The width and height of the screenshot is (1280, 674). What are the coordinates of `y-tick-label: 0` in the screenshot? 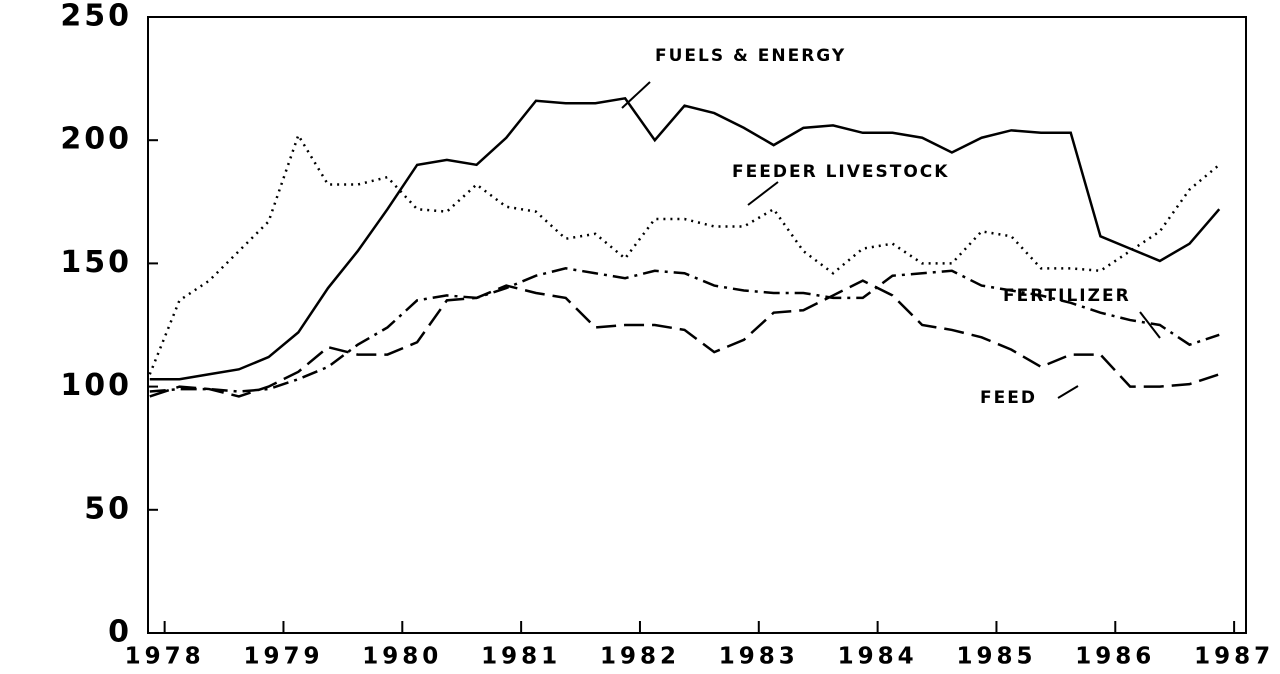 It's located at (120, 632).